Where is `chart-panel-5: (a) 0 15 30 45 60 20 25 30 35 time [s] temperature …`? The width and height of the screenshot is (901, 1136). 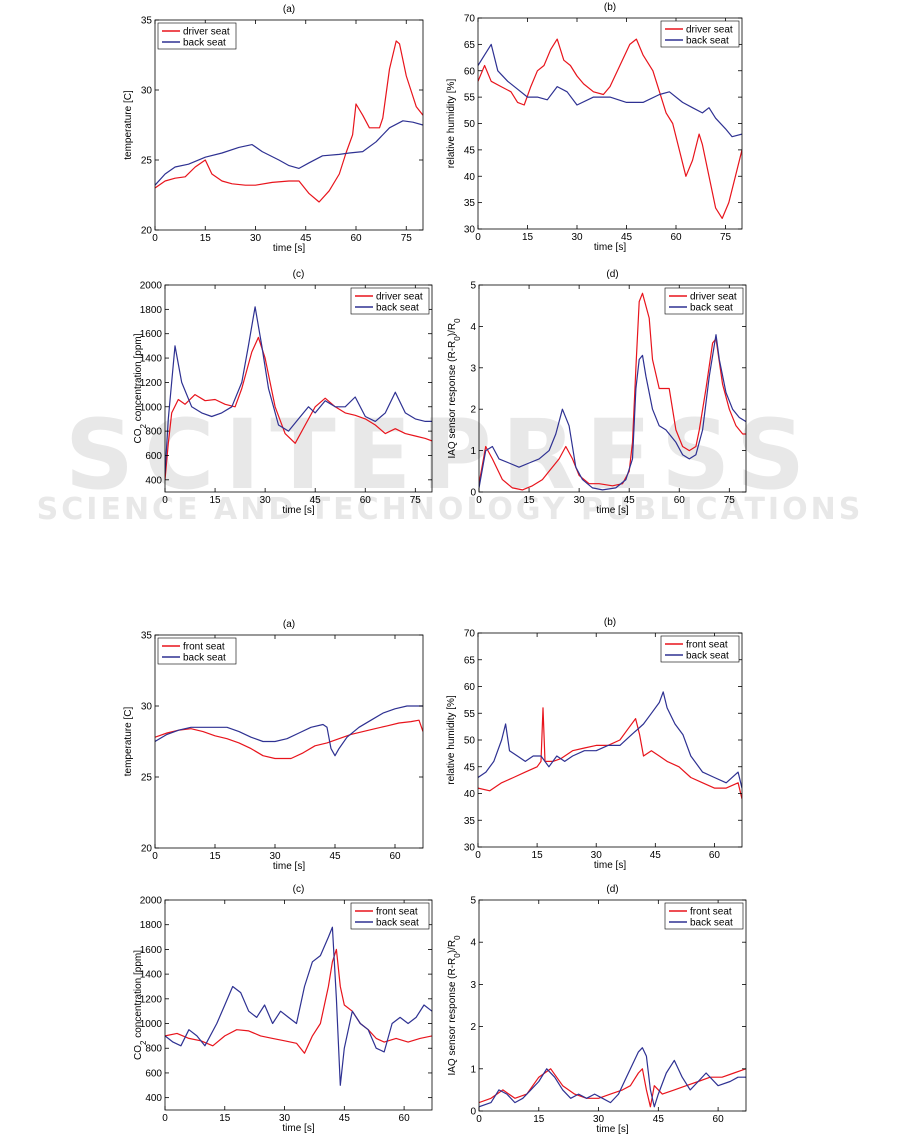 chart-panel-5: (a) 0 15 30 45 60 20 25 30 35 time [s] temperature … is located at coordinates (273, 745).